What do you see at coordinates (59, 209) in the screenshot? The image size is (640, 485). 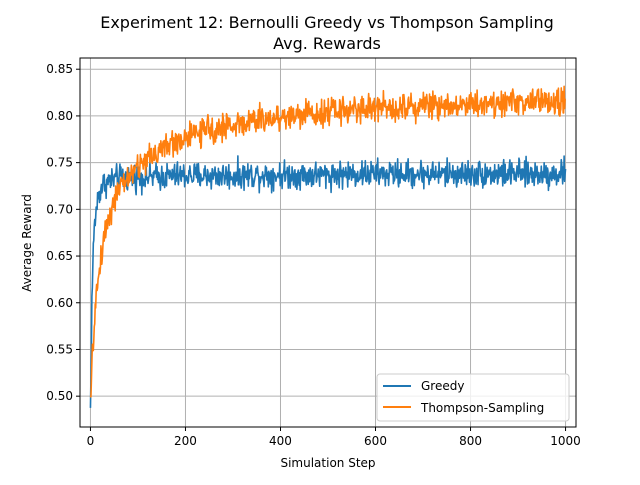 I see `y-tick-label: 0.70` at bounding box center [59, 209].